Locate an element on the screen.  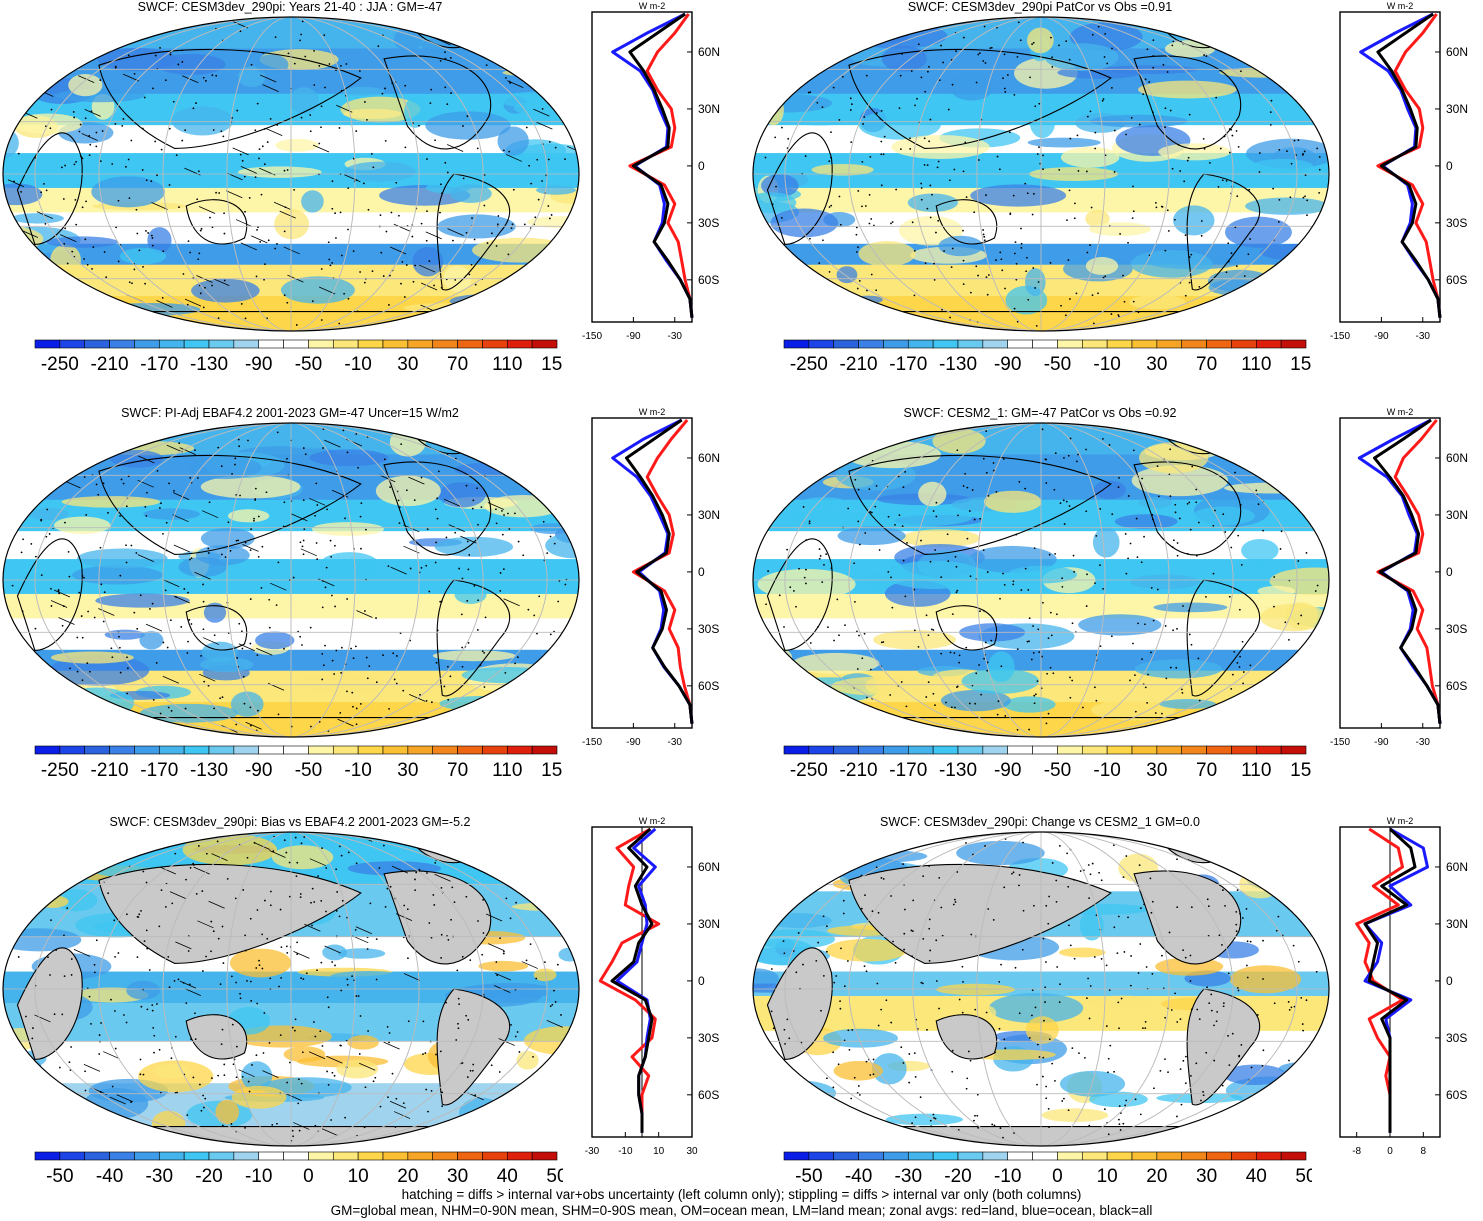
zonal-lat-label: 30S is located at coordinates (708, 629).